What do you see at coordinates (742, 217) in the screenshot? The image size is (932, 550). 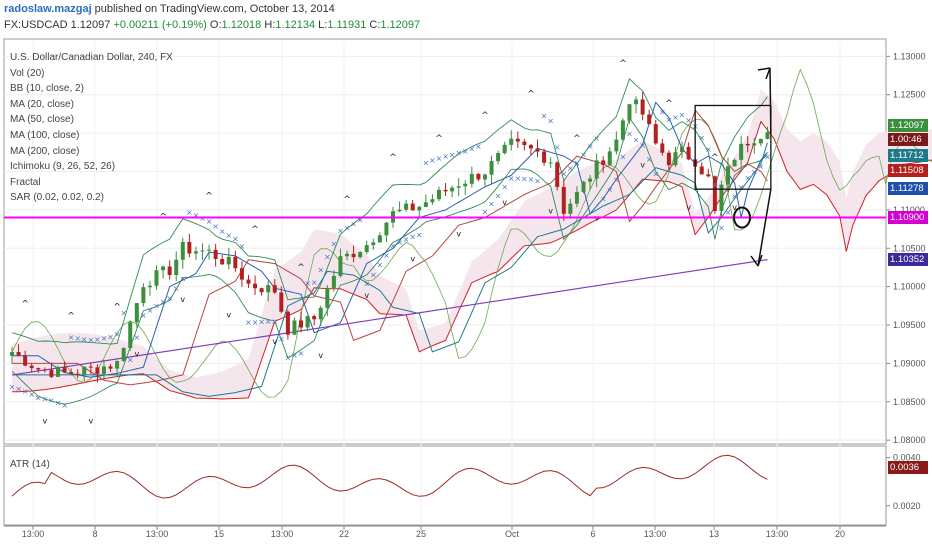 I see `annotation-circle` at bounding box center [742, 217].